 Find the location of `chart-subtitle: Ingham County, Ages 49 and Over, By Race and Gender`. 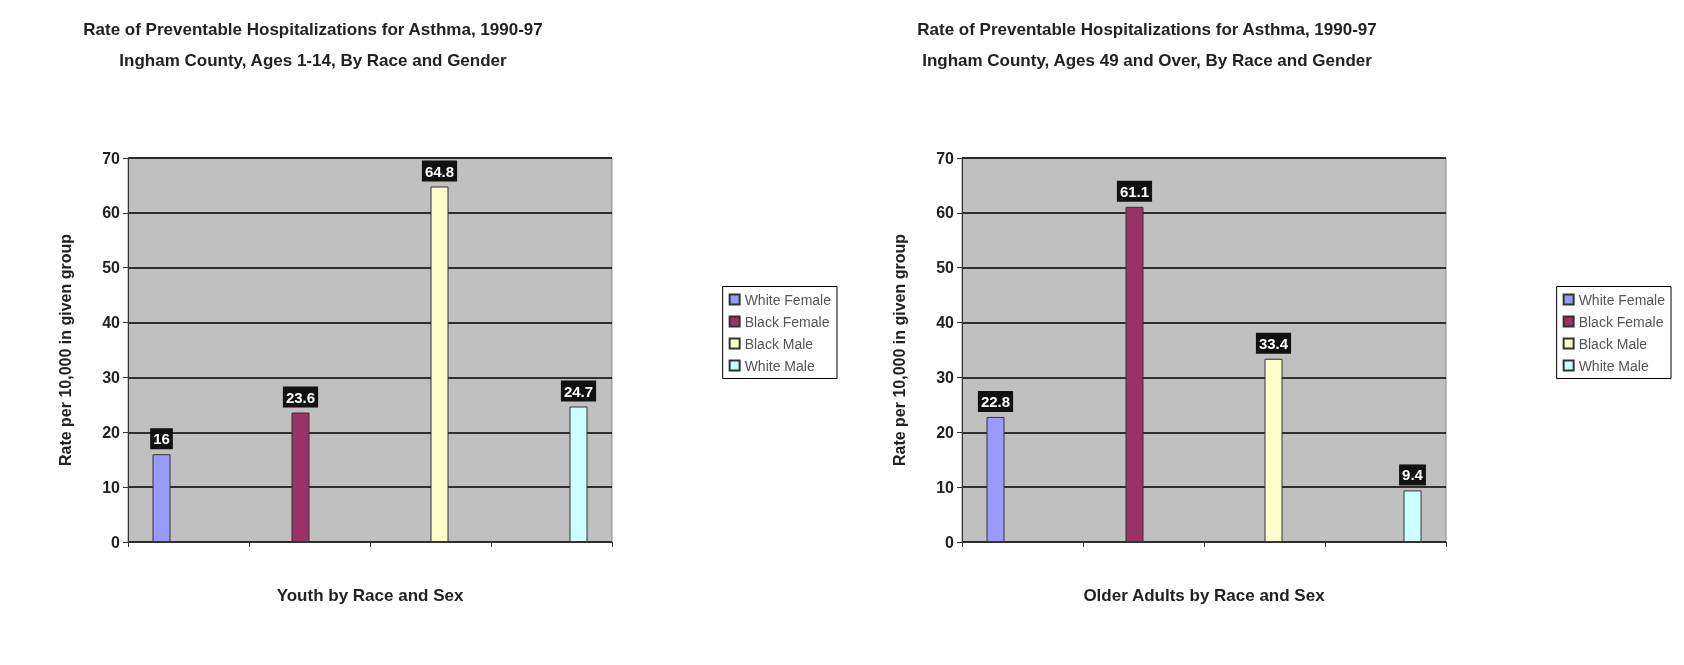

chart-subtitle: Ingham County, Ages 49 and Over, By Race and Gender is located at coordinates (1147, 60).